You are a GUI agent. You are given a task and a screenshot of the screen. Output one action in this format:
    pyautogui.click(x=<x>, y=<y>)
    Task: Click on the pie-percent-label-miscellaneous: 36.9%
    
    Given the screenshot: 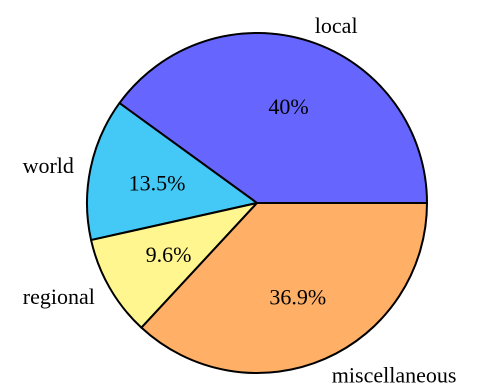 What is the action you would take?
    pyautogui.click(x=297, y=297)
    